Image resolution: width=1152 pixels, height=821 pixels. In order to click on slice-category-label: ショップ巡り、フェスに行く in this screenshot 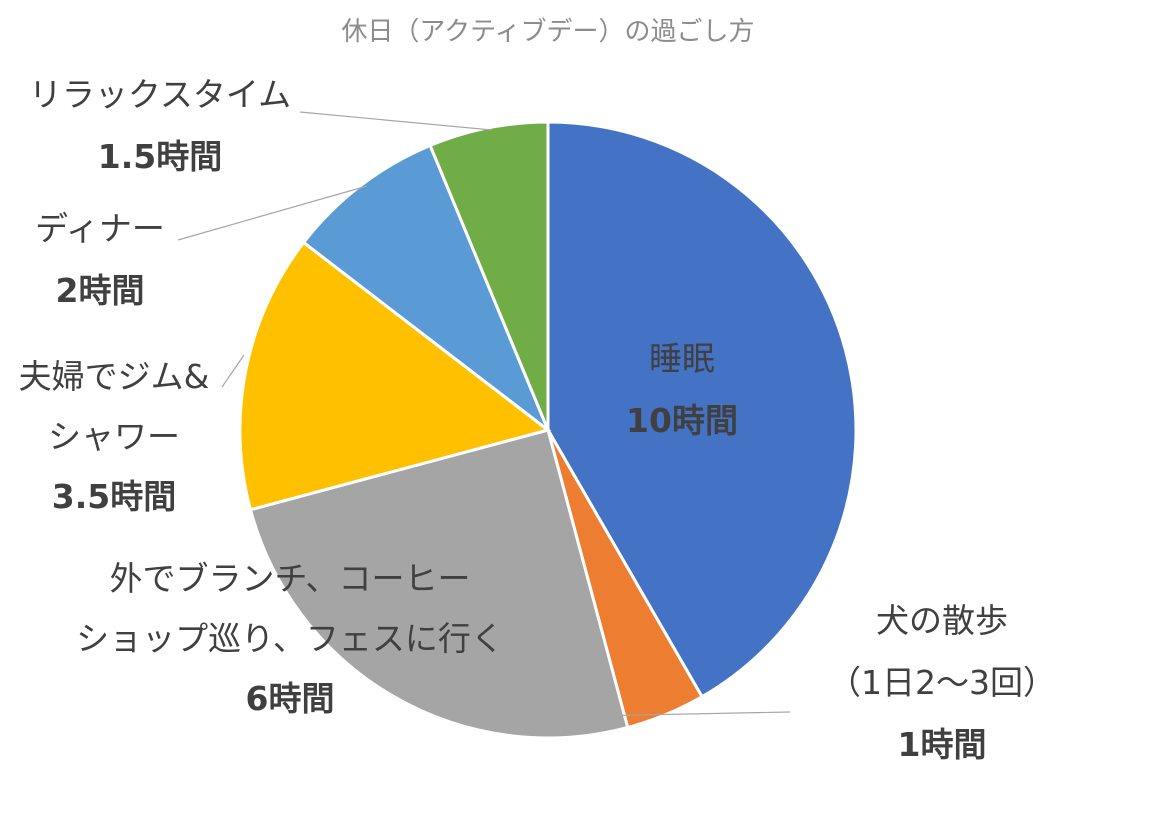, I will do `click(290, 638)`.